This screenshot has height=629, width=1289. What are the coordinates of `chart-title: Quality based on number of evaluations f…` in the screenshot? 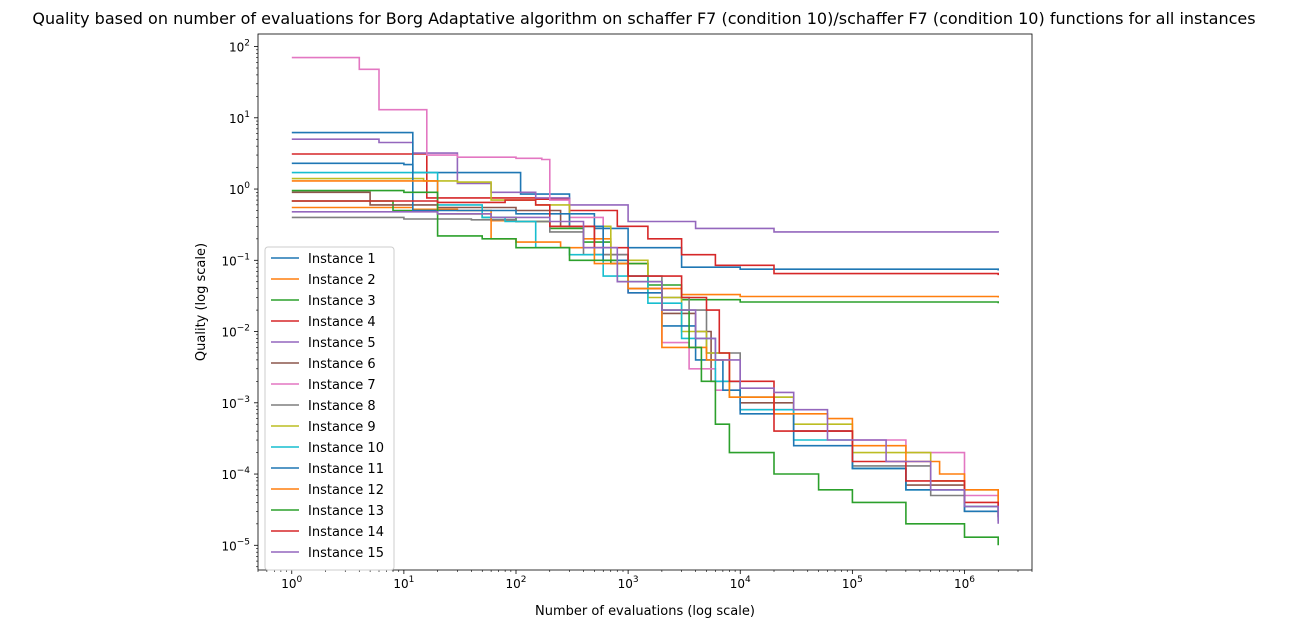 It's located at (643, 18).